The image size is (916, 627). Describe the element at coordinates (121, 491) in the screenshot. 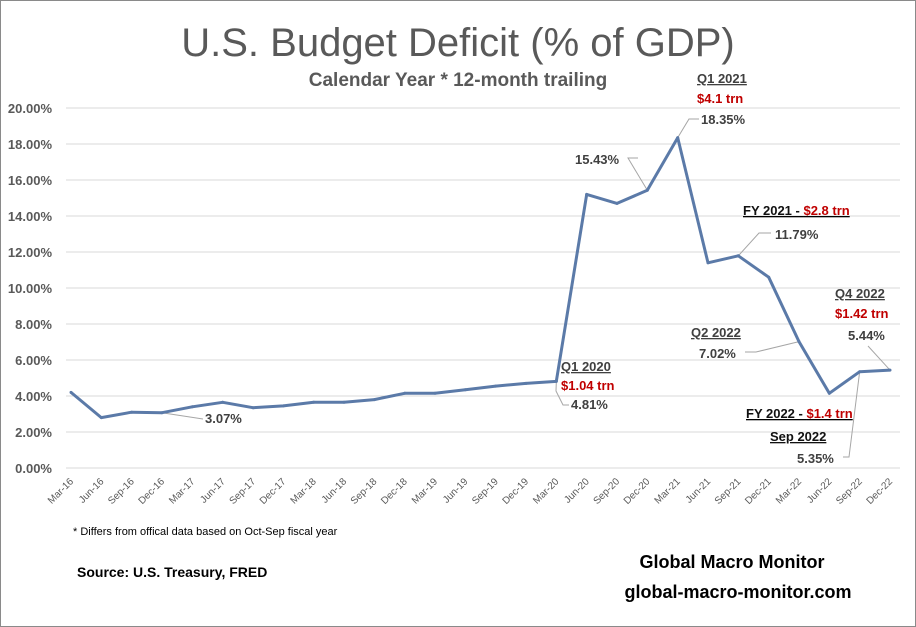

I see `x-tick-label: Sep-16` at that location.